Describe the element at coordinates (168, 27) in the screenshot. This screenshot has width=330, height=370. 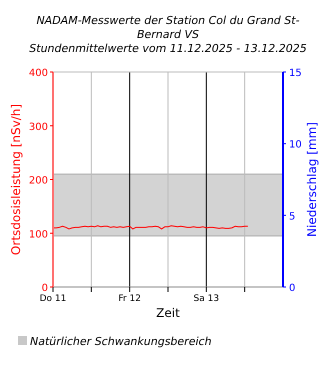
I see `chart-title: NADAM-Messwerte der Station Col du Grand St-Bernard VS` at that location.